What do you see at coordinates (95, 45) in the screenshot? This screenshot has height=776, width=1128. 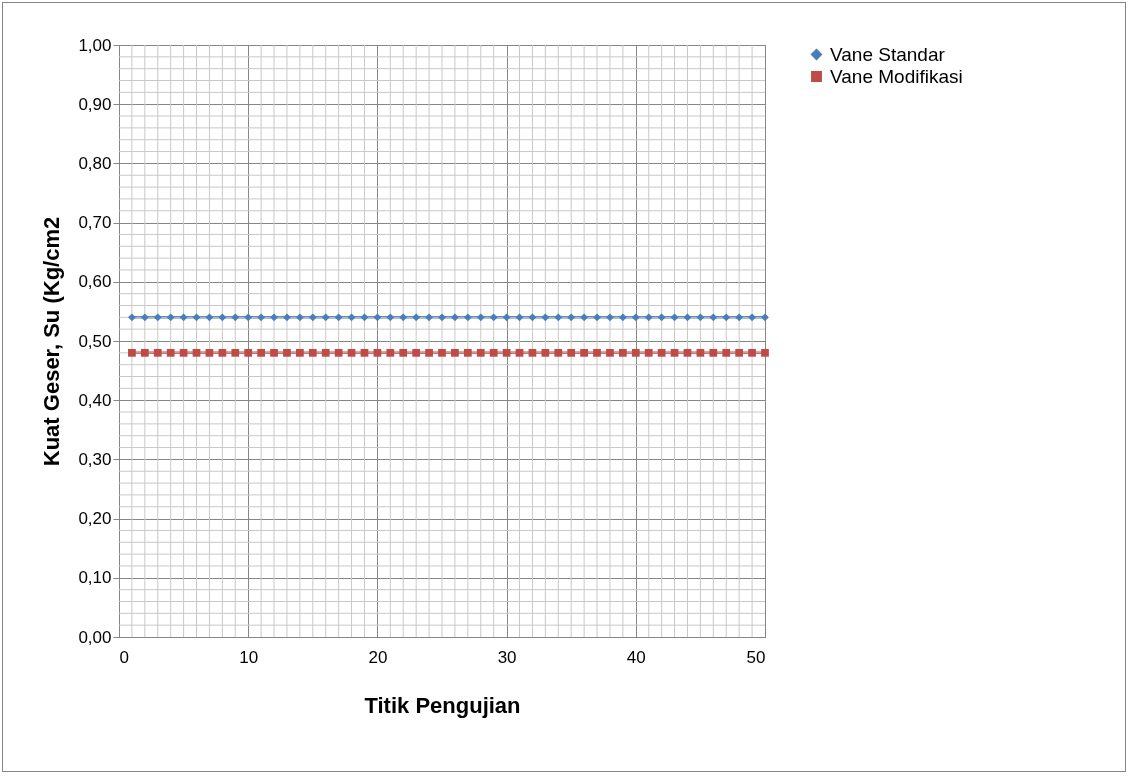 I see `y-tick-label: 1,00` at bounding box center [95, 45].